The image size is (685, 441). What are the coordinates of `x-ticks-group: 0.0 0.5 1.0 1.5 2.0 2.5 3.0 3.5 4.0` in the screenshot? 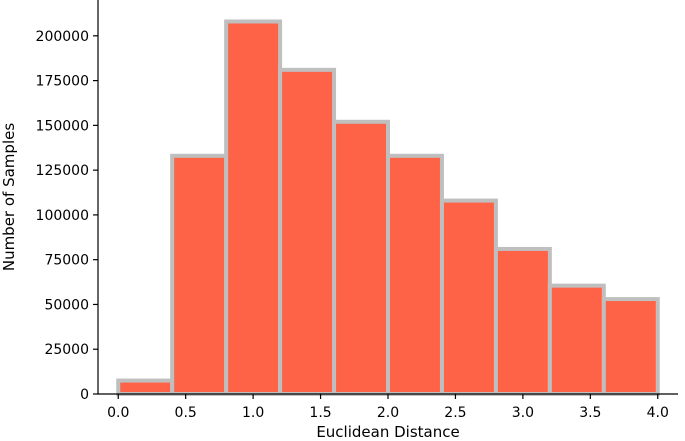 It's located at (388, 407).